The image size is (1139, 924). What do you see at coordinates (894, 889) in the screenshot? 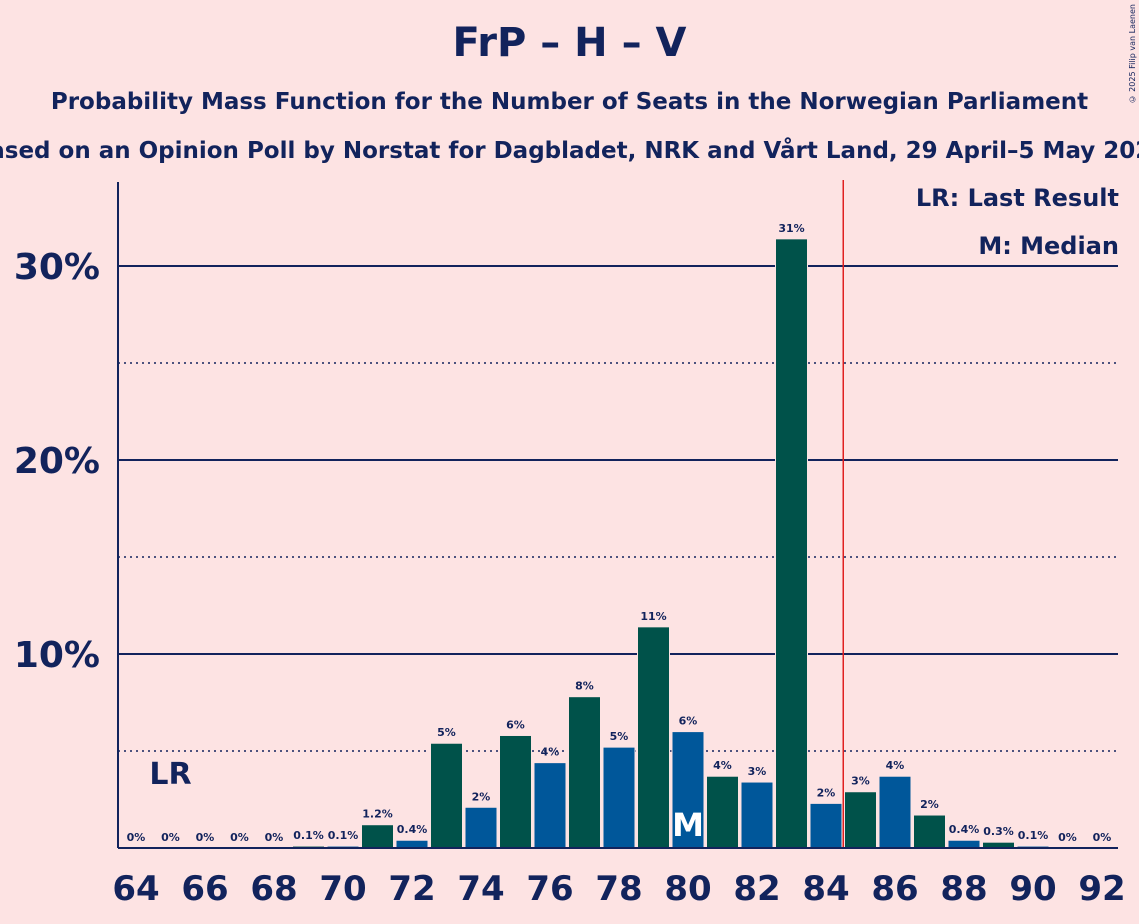
I see `x-tick-label: 86` at bounding box center [894, 889].